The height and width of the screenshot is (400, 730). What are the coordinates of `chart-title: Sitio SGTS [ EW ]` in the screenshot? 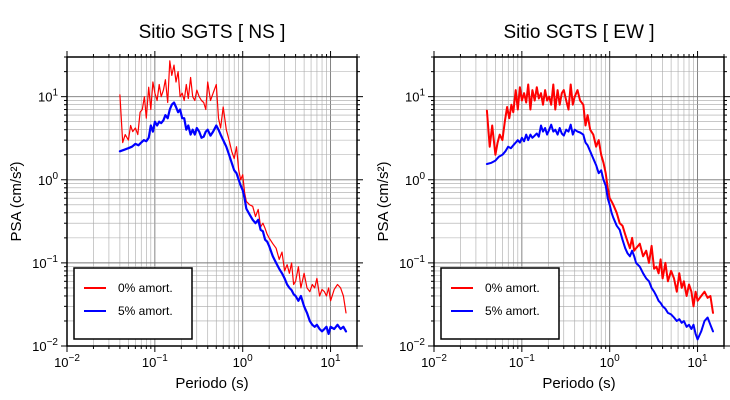 It's located at (579, 32).